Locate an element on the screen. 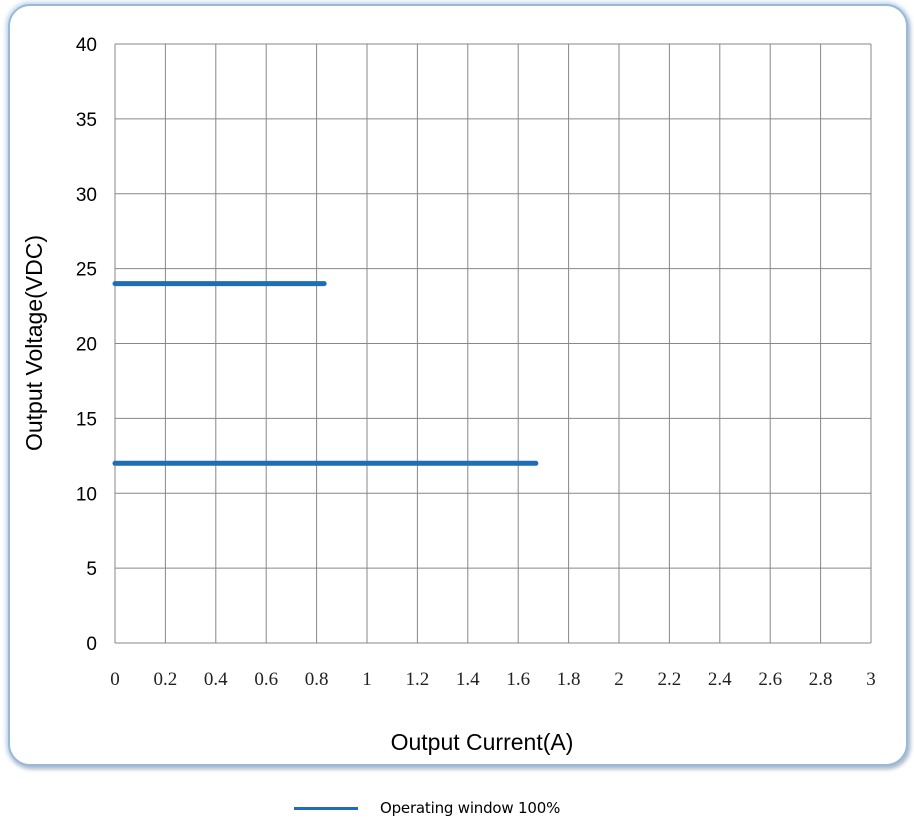 This screenshot has height=838, width=914. y-tick-label: 5 is located at coordinates (91, 569).